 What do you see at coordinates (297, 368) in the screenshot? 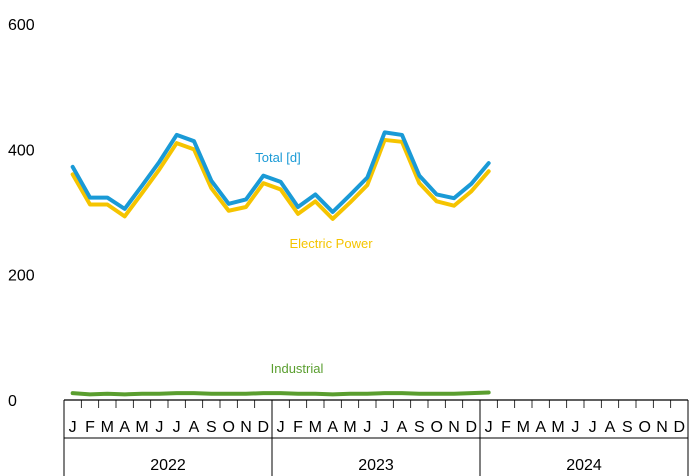
I see `series-label: Industrial` at bounding box center [297, 368].